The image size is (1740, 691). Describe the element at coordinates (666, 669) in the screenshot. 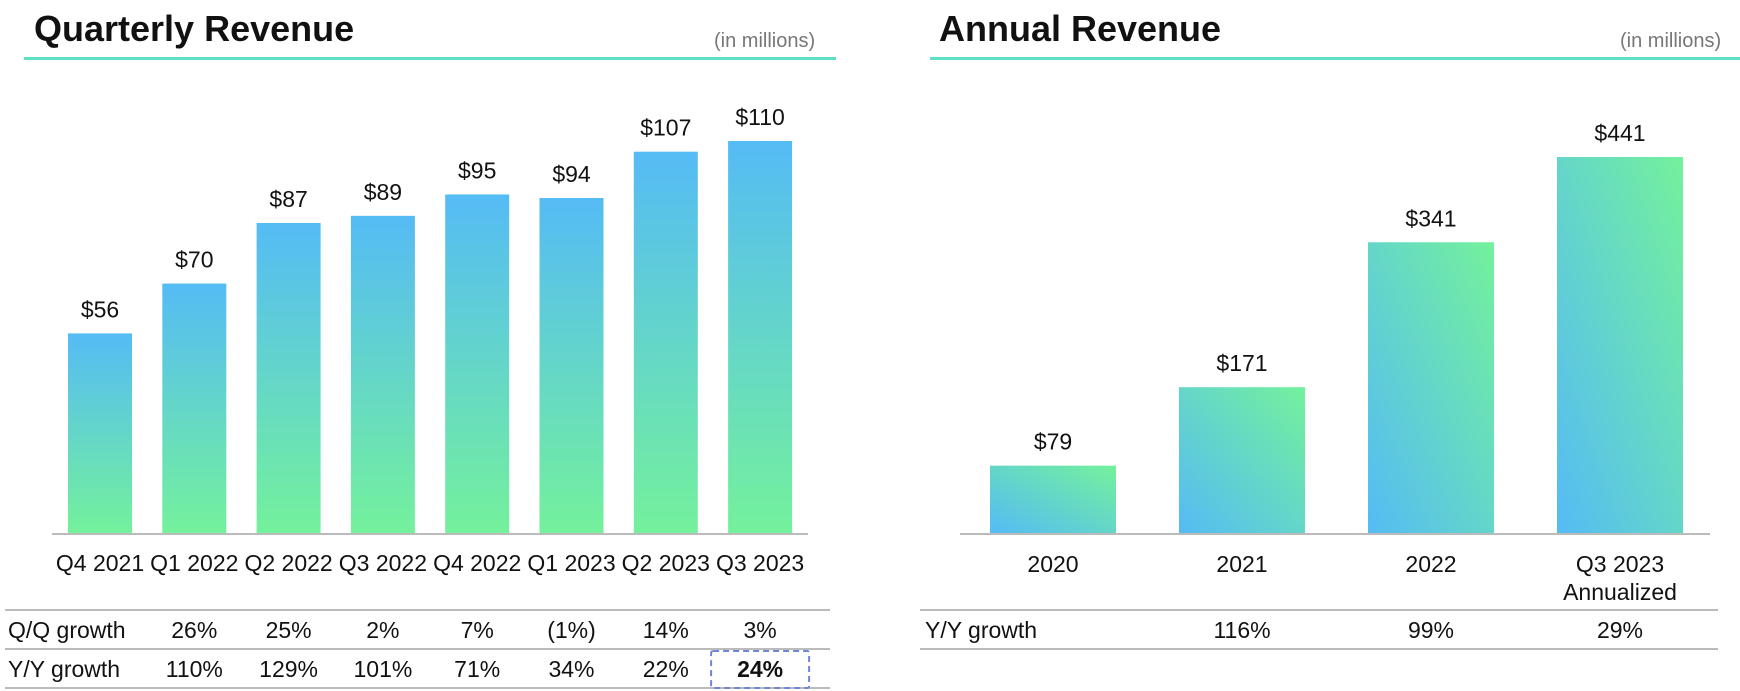

I see `table-cell: 22%` at that location.